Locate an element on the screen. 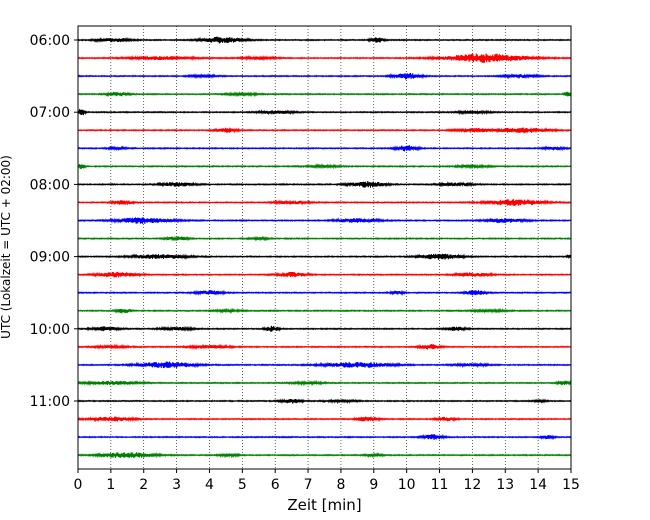 Image resolution: width=650 pixels, height=520 pixels. x-tick-label: 0 is located at coordinates (78, 485).